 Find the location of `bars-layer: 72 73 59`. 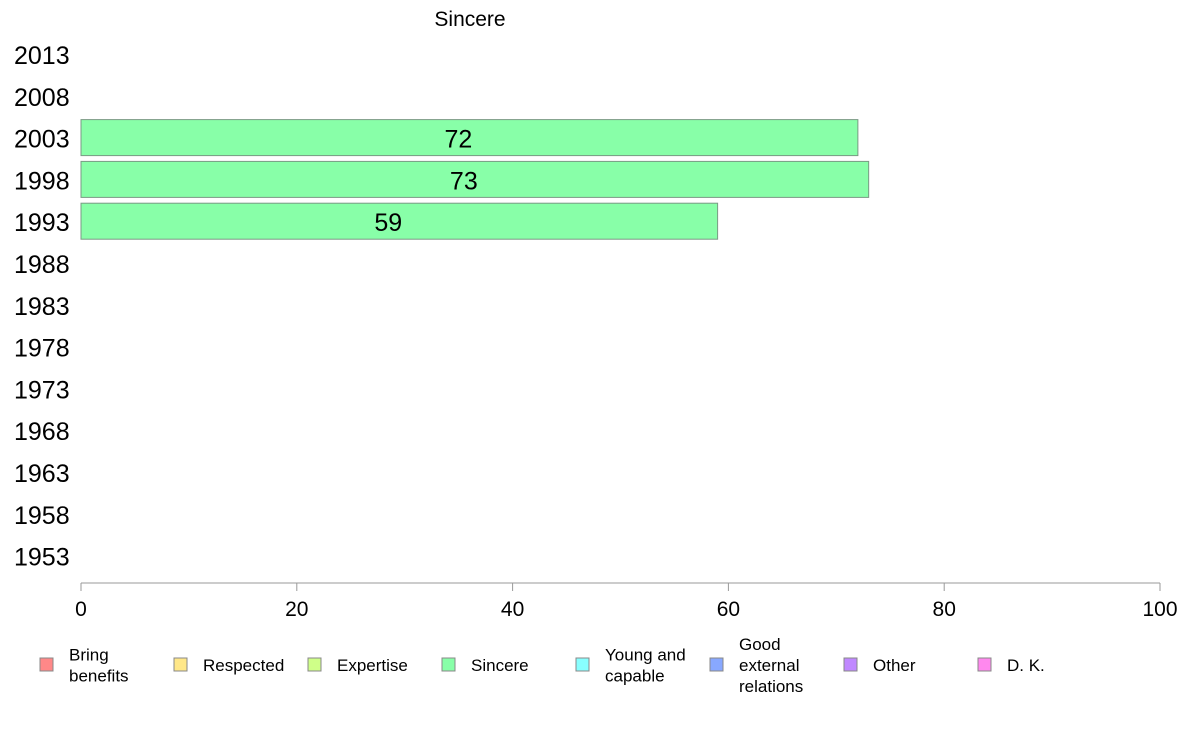

bars-layer: 72 73 59 is located at coordinates (475, 179).